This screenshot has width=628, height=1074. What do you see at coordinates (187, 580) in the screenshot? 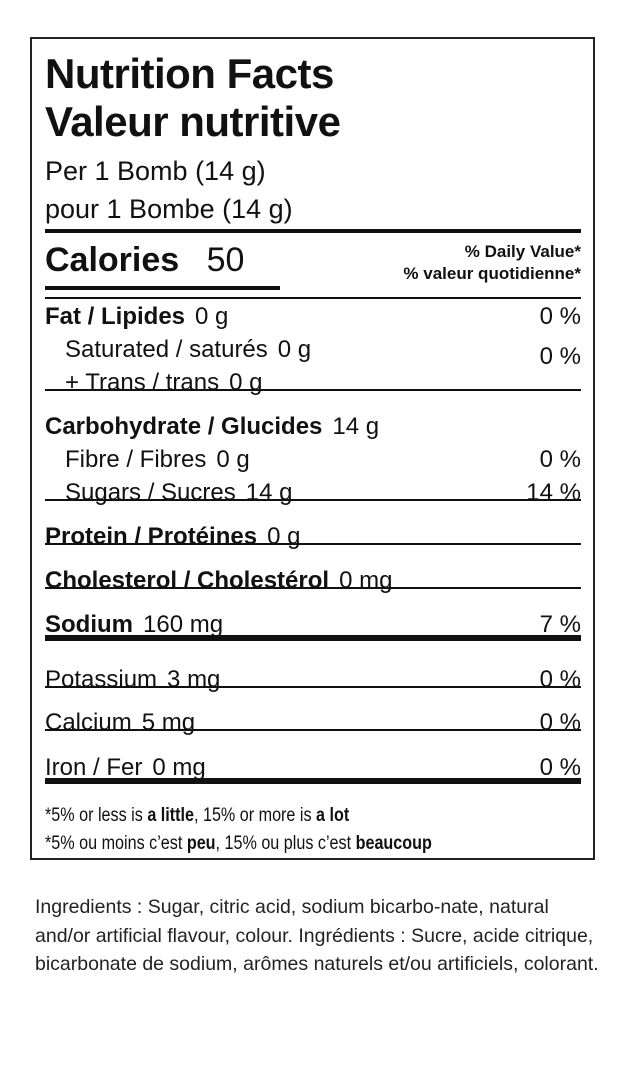
I see `nutrient-label: Cholesterol / Cholestérol` at bounding box center [187, 580].